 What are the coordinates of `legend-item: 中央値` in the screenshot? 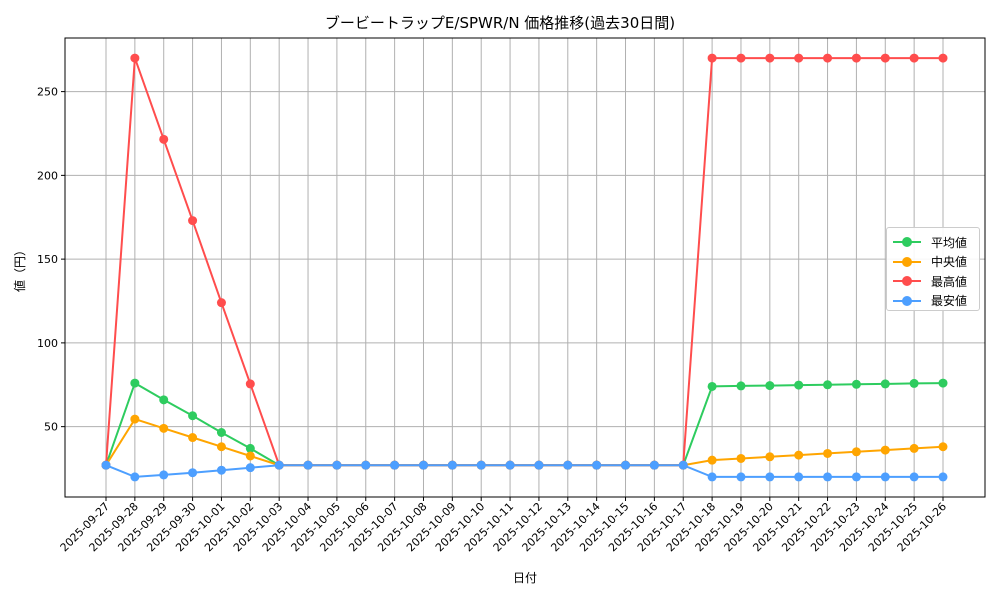 It's located at (930, 262).